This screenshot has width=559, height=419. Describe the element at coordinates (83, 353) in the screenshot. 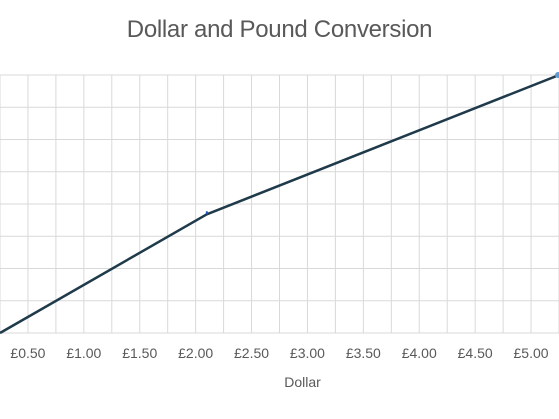

I see `x-tick-label: £1.00` at that location.